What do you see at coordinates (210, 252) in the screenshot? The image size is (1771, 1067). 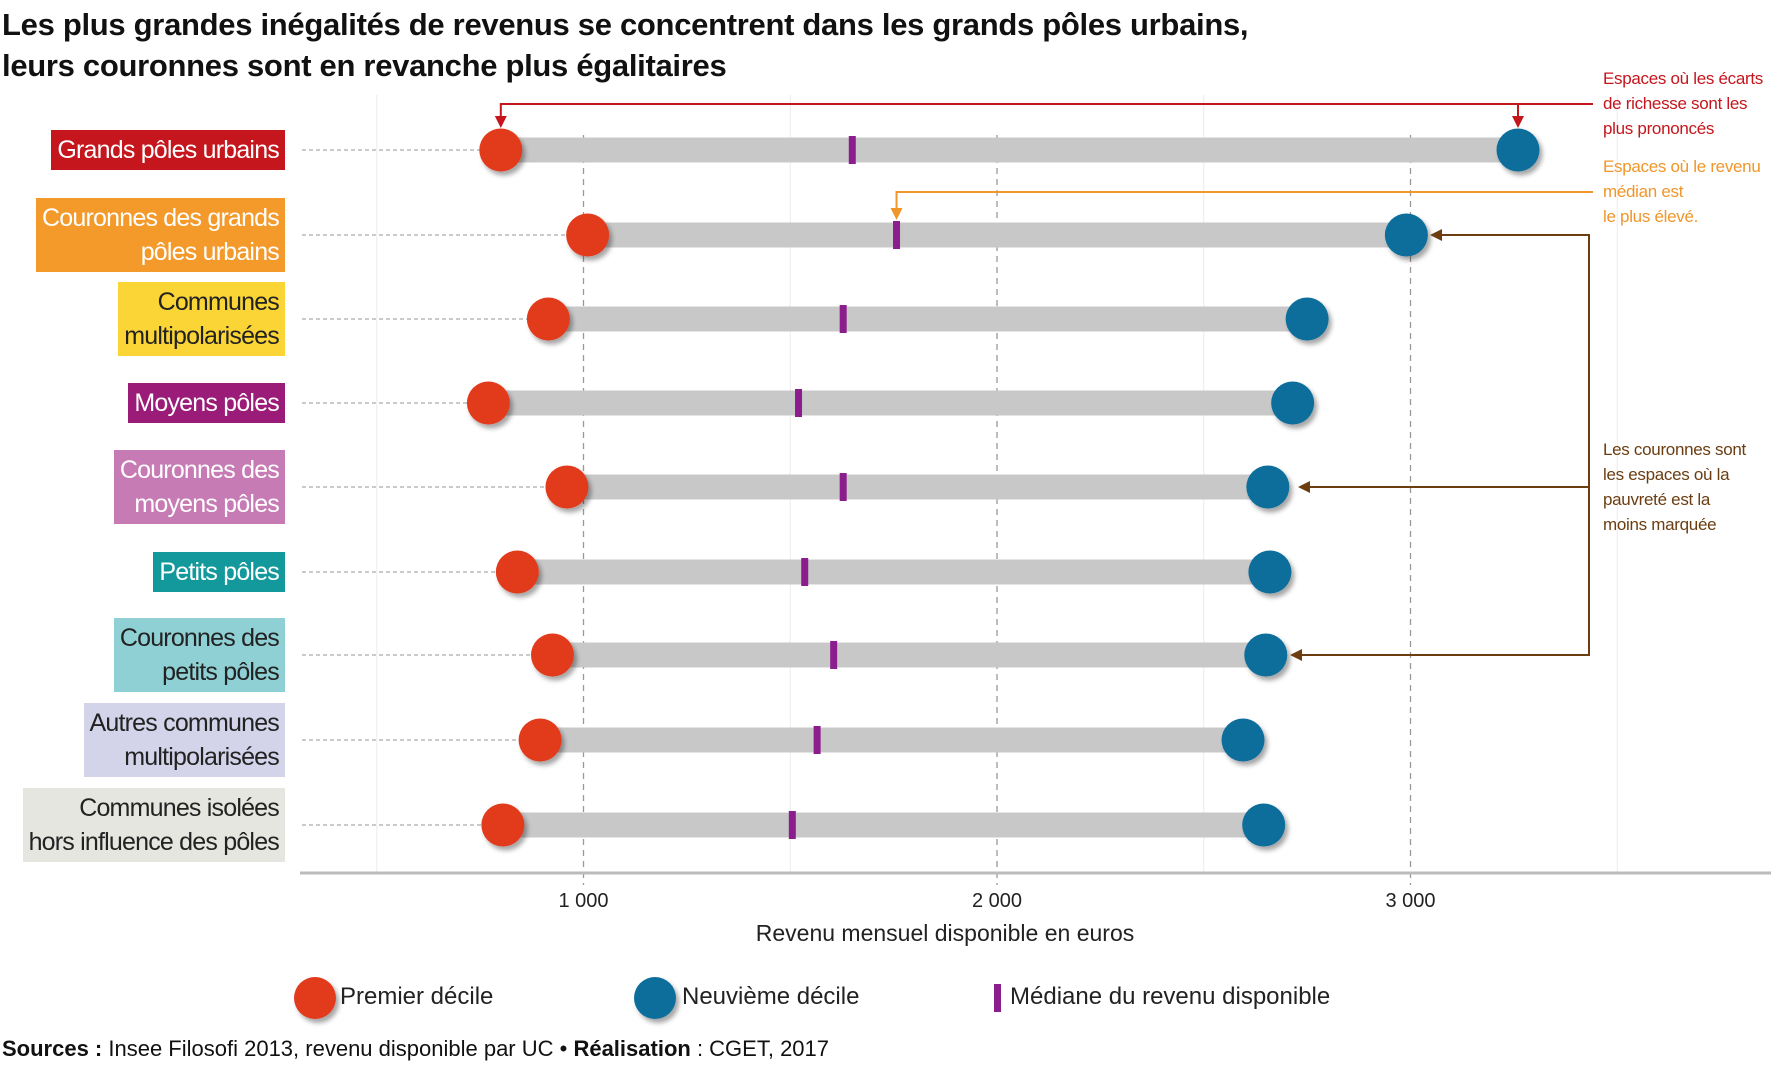 I see `category-label-line: pôles urbains` at bounding box center [210, 252].